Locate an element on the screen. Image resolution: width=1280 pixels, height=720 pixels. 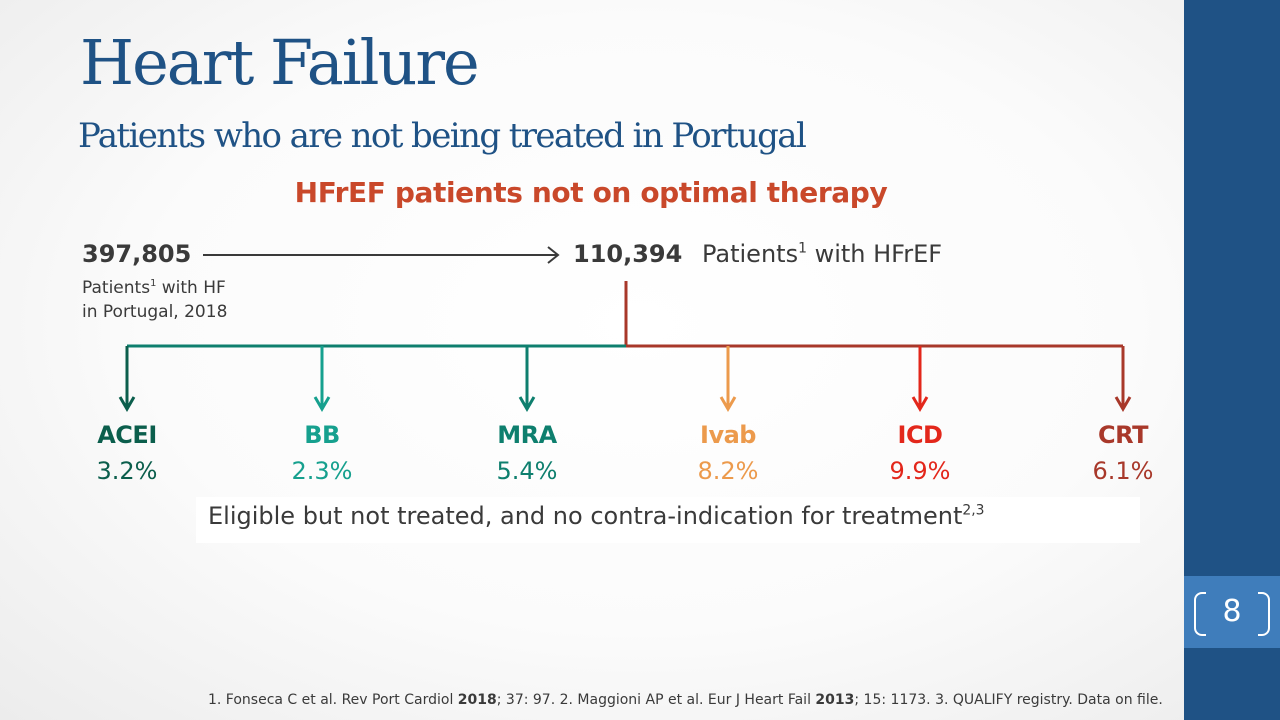
slide-title: Heart Failure is located at coordinates (280, 62).